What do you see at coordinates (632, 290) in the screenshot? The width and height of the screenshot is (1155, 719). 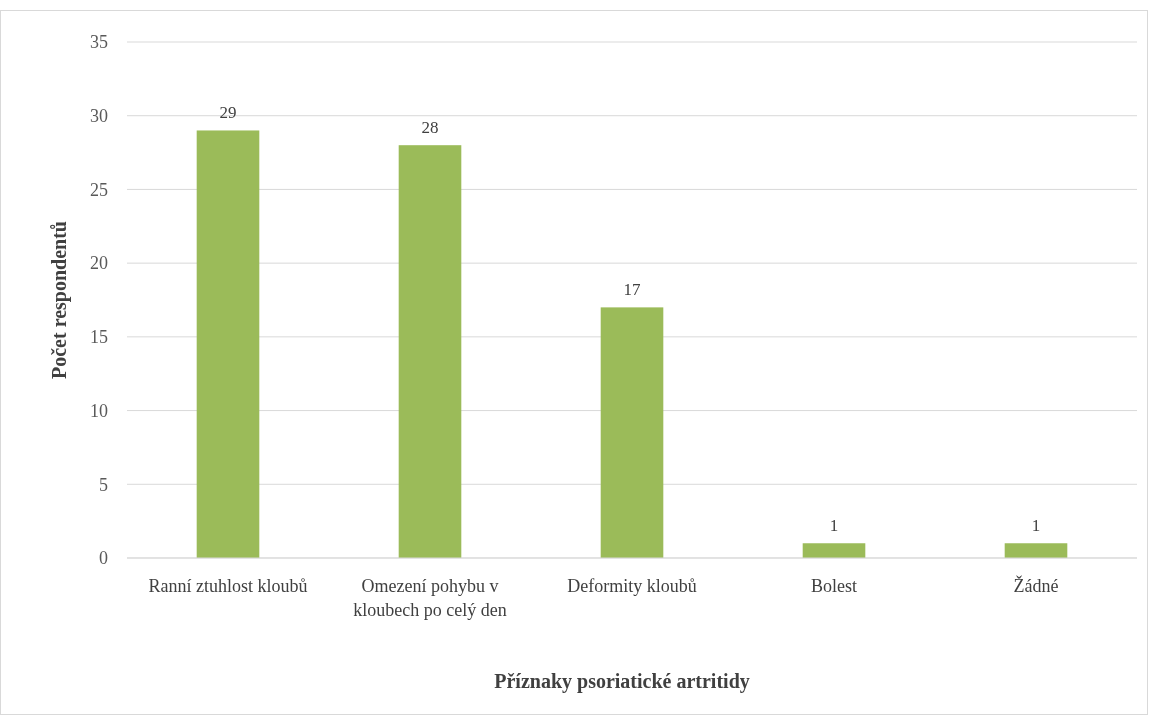 I see `data-label: 17` at bounding box center [632, 290].